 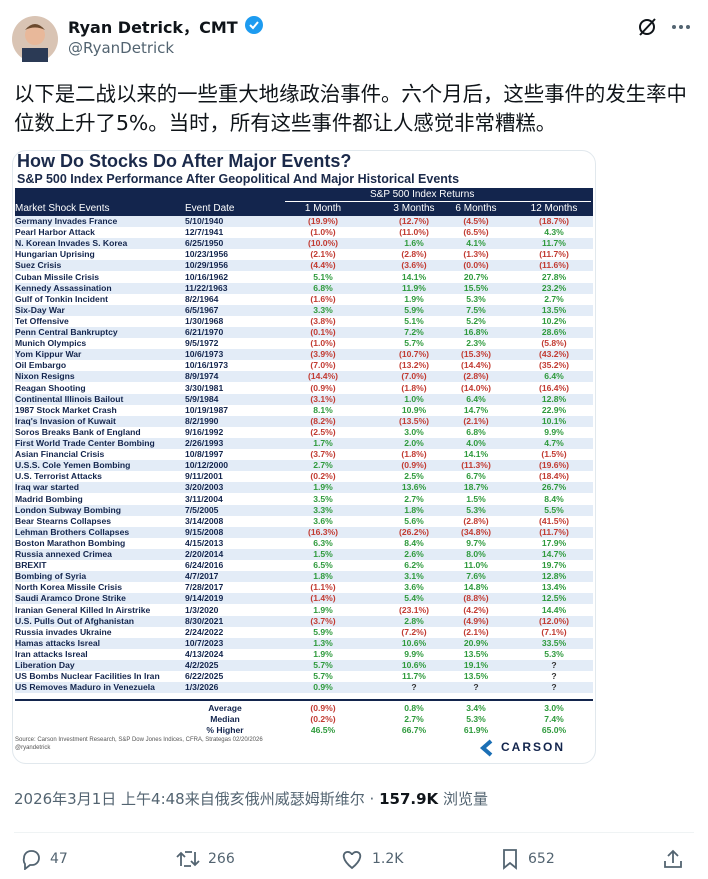 What do you see at coordinates (476, 208) in the screenshot?
I see `column-header: 6 Months` at bounding box center [476, 208].